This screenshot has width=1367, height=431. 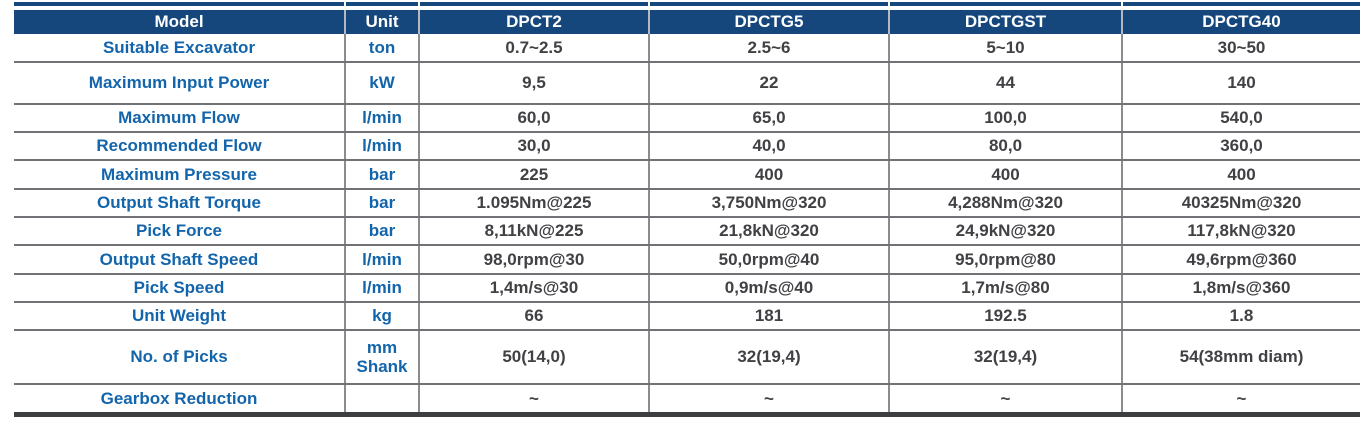 I want to click on value-cell: 54(38mm diam), so click(x=1241, y=357).